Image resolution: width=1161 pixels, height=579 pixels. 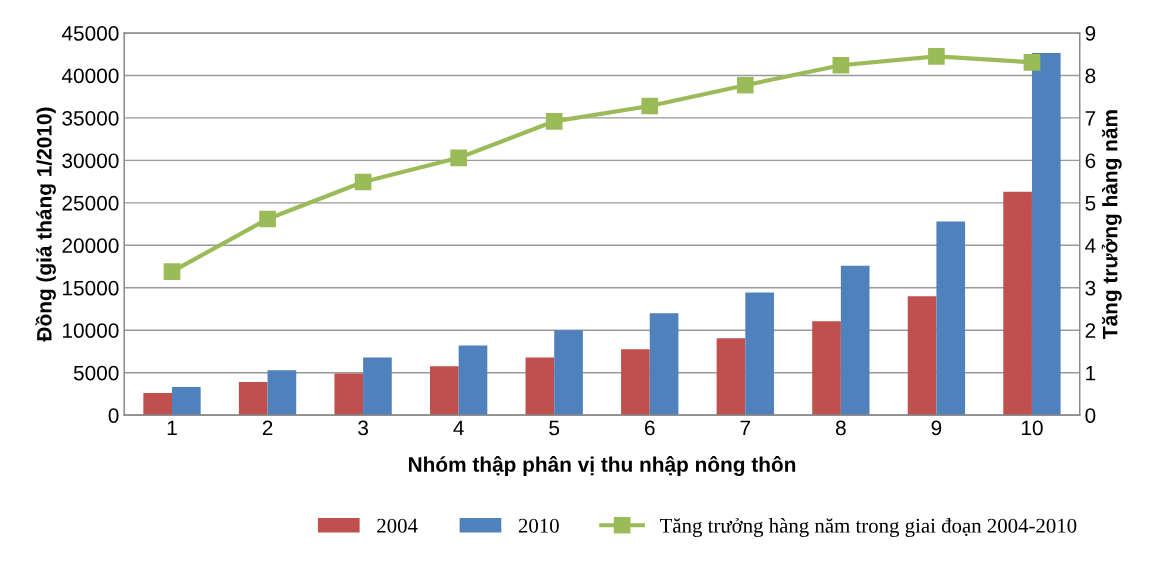 I want to click on y-tick-label: 30000, so click(x=90, y=161).